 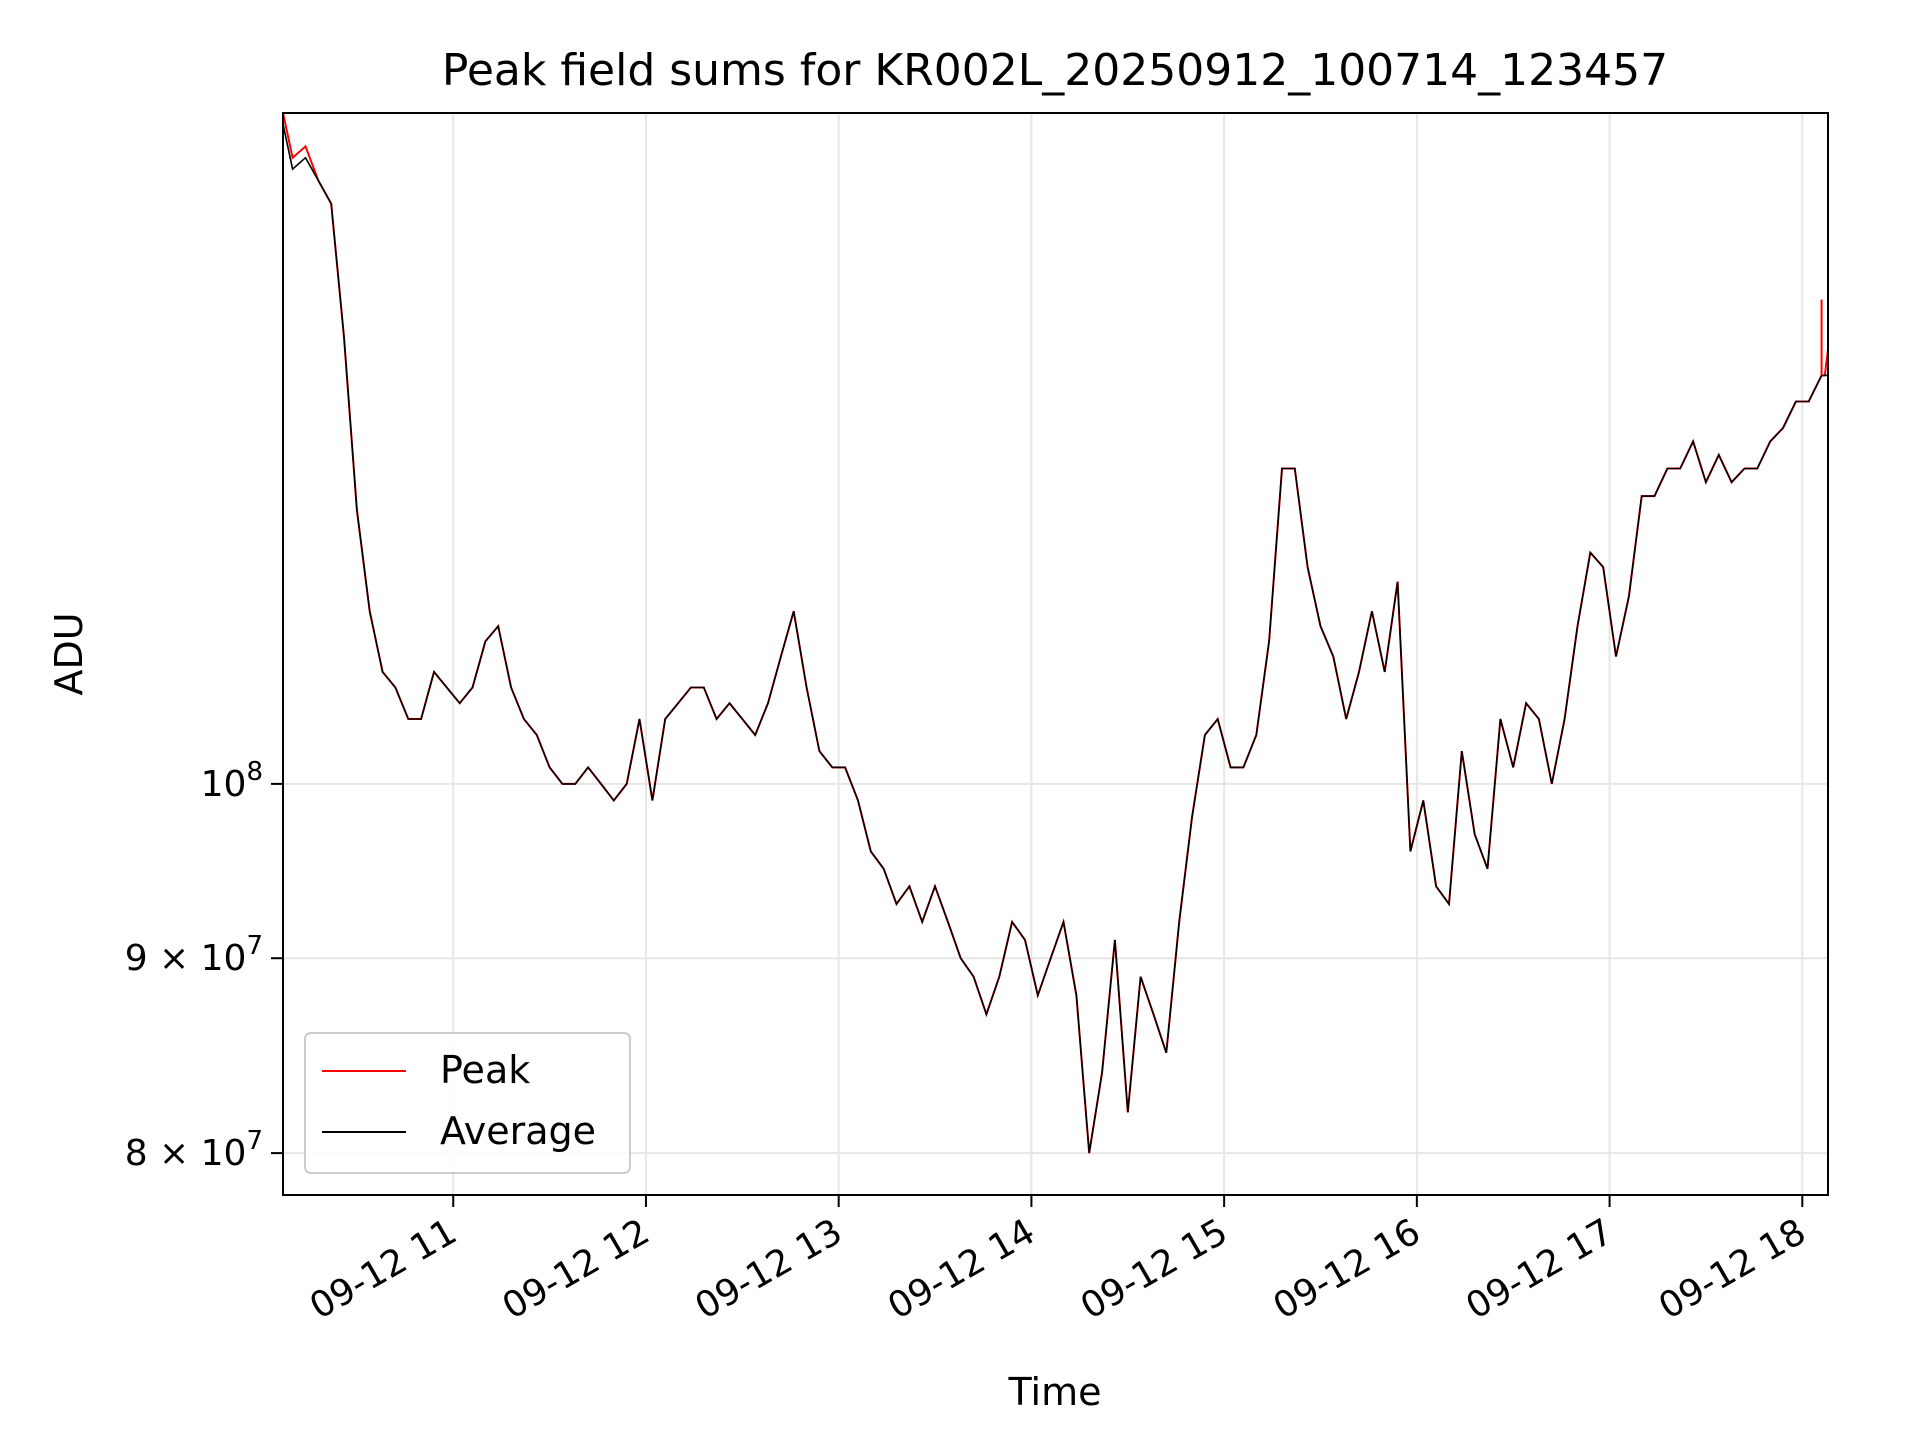 What do you see at coordinates (485, 1070) in the screenshot?
I see `legend-peak-label: Peak` at bounding box center [485, 1070].